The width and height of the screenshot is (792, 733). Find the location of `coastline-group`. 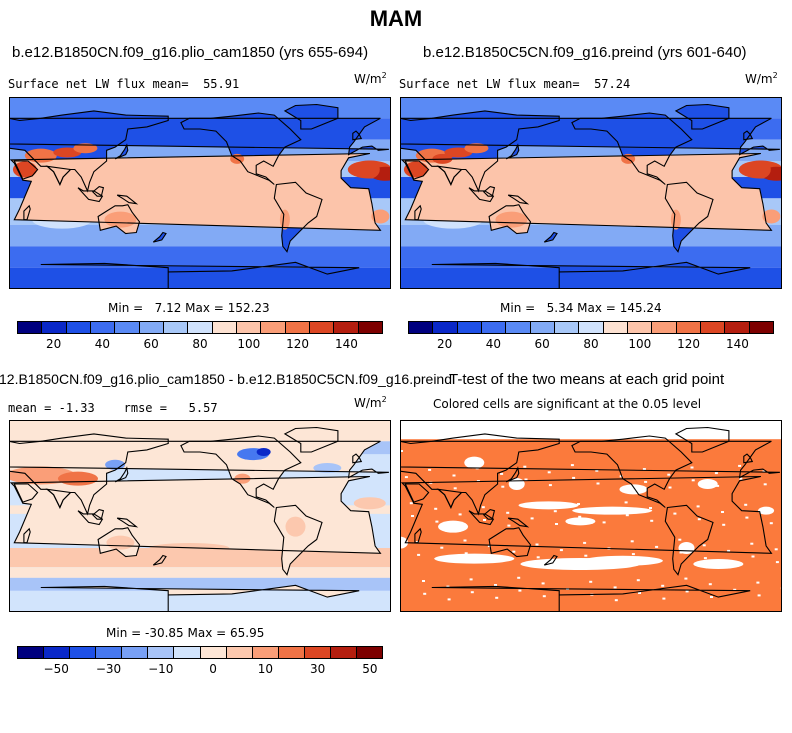

coastline-group is located at coordinates (590, 196).